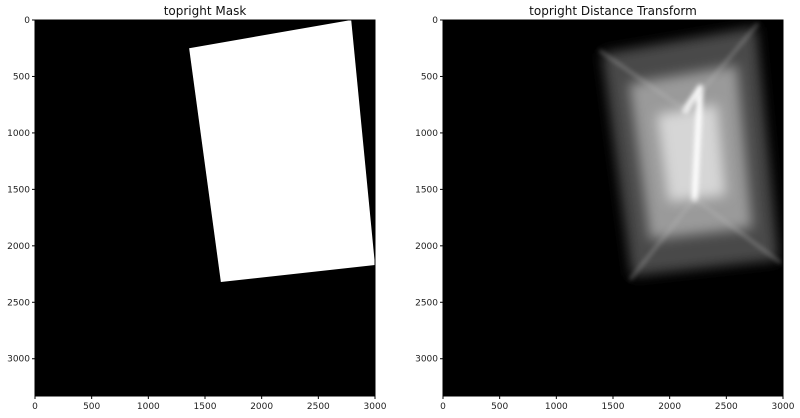  Describe the element at coordinates (693, 143) in the screenshot. I see `distance-ridge` at that location.